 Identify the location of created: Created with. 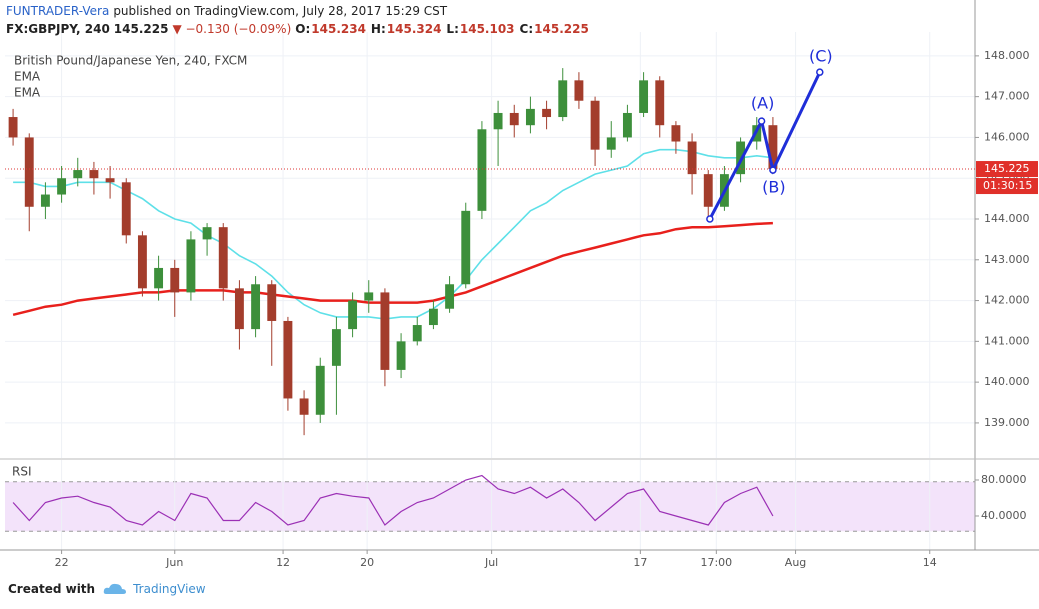
(52, 589).